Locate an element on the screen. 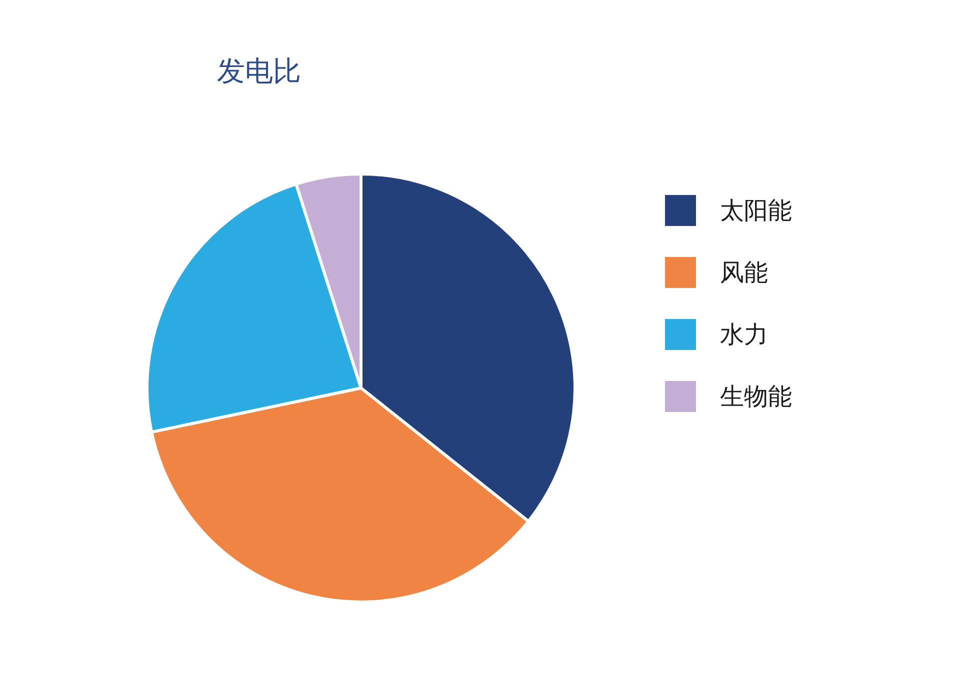 The height and width of the screenshot is (685, 966). legend-label: 风能 is located at coordinates (744, 272).